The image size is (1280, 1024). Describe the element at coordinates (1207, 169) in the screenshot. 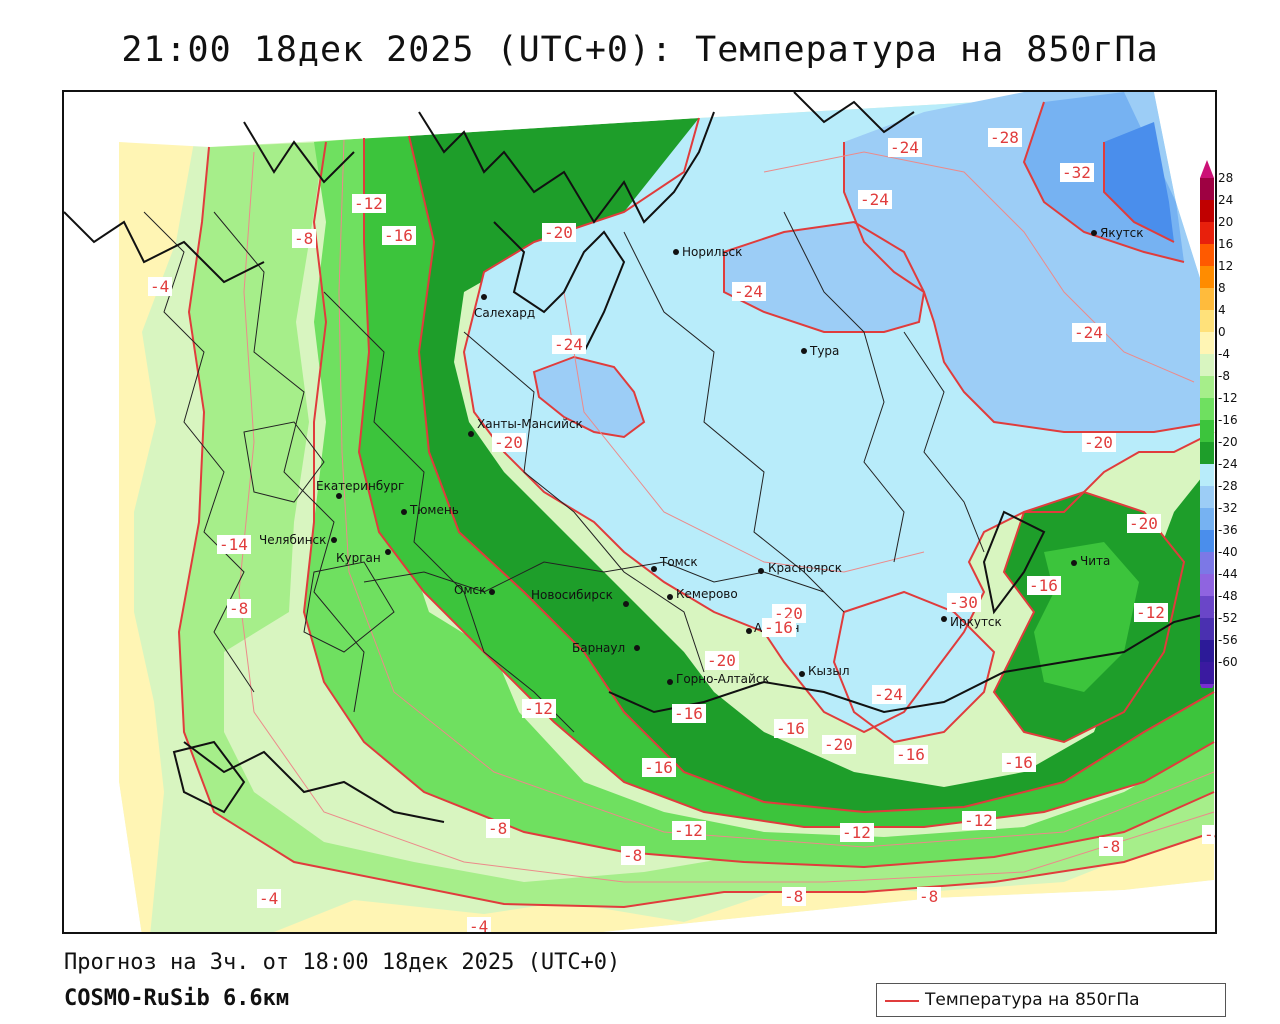

I see `scale-top-arrow` at that location.